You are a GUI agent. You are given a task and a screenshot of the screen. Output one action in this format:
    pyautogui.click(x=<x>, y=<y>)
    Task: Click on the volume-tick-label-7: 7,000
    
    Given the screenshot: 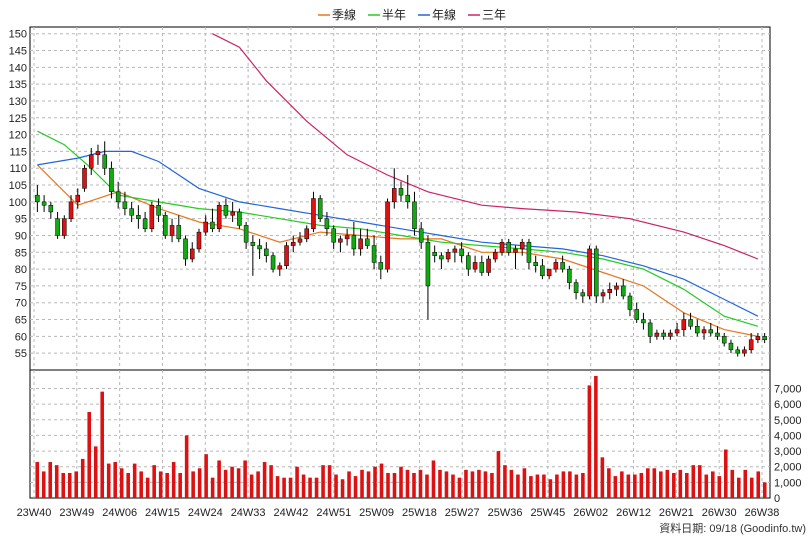 What is the action you would take?
    pyautogui.click(x=788, y=390)
    